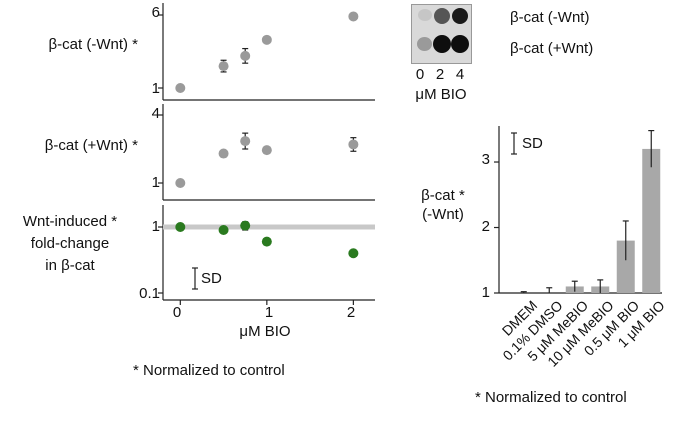 This screenshot has height=421, width=686. What do you see at coordinates (155, 113) in the screenshot?
I see `panel2-ytick-top: 4` at bounding box center [155, 113].